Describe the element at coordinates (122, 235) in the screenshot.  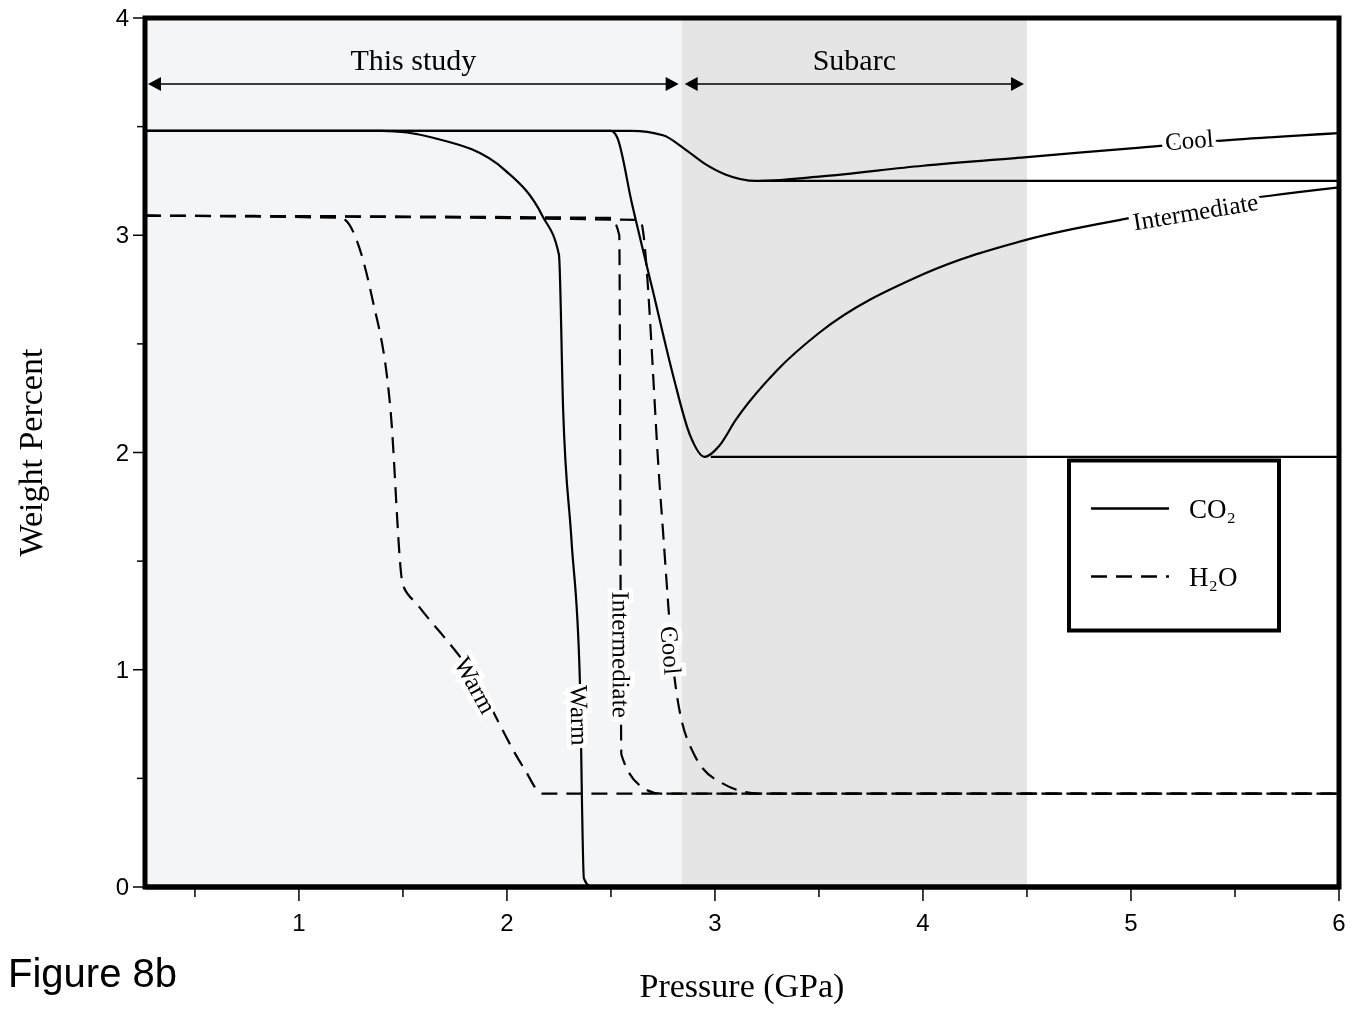
I see `y-tick-label: 3` at that location.